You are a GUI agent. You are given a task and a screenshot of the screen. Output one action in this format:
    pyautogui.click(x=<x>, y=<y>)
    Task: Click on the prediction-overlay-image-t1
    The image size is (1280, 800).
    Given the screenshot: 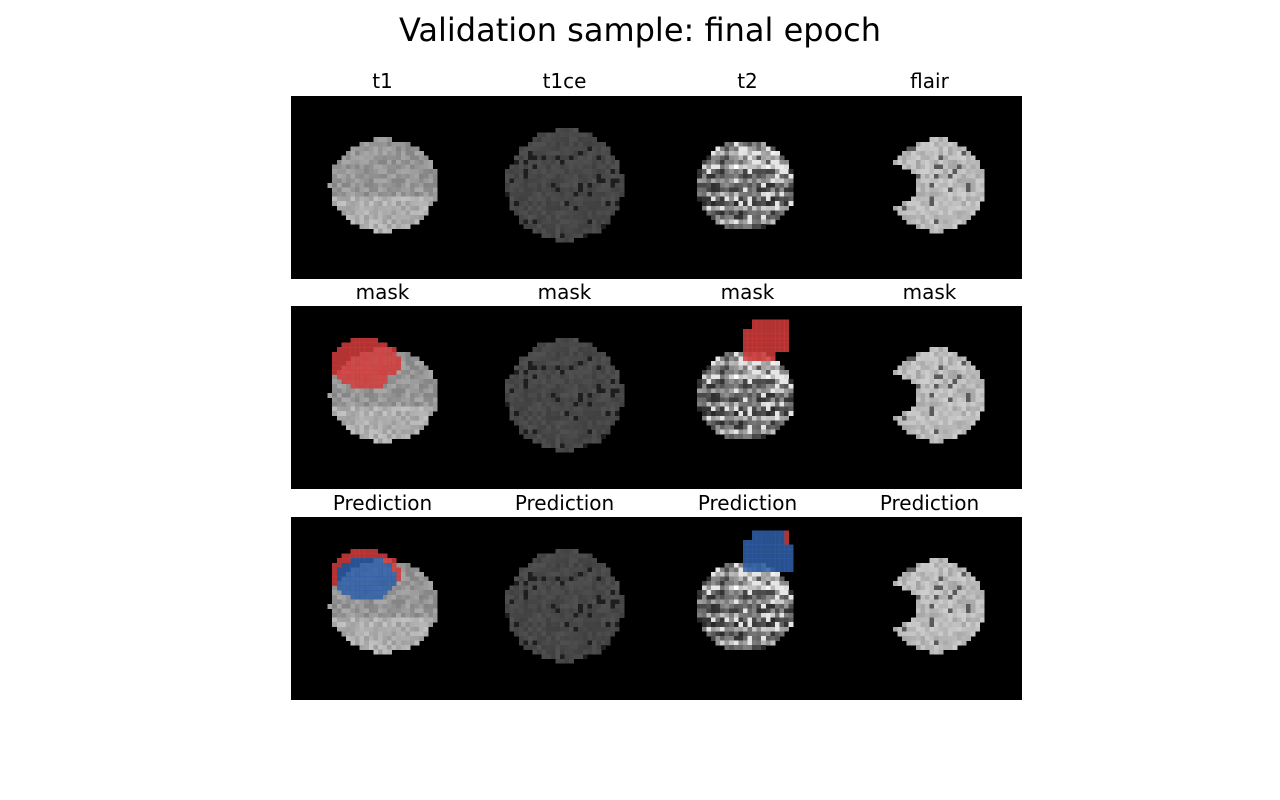 What is the action you would take?
    pyautogui.click(x=382, y=608)
    